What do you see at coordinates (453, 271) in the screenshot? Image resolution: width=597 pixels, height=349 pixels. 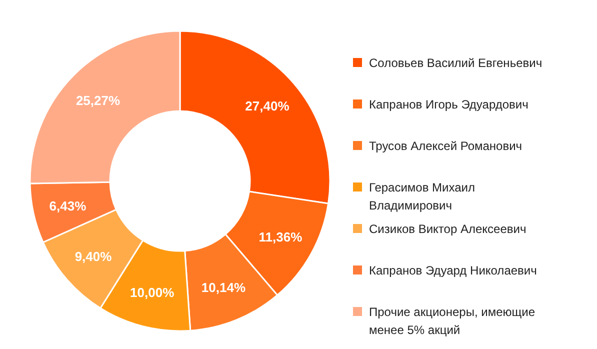 I see `legend-label: Капранов Эдуард Николаевич` at bounding box center [453, 271].